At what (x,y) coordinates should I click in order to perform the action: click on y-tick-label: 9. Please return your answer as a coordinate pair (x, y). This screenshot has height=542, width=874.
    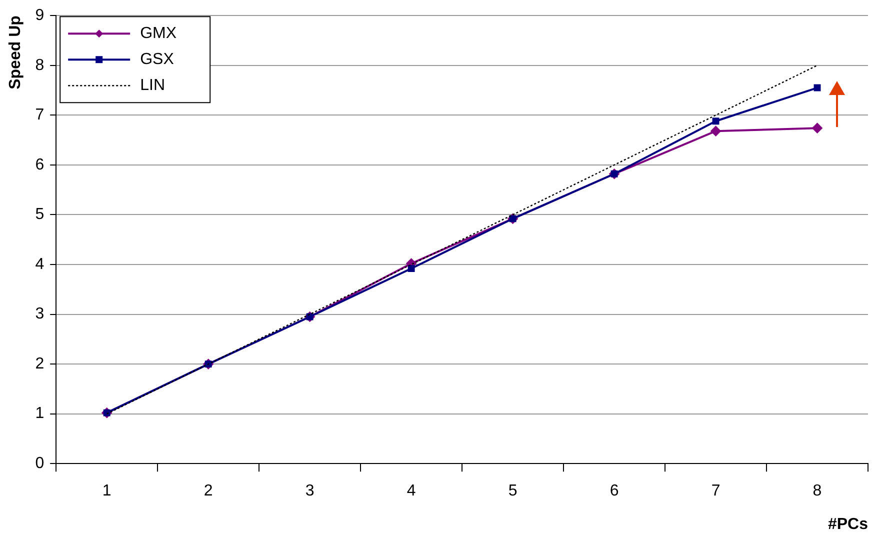
    Looking at the image, I should click on (39, 15).